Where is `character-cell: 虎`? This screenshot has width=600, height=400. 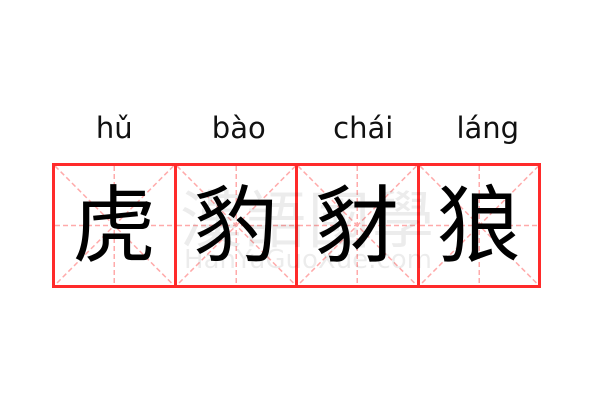 character-cell: 虎 is located at coordinates (114, 225).